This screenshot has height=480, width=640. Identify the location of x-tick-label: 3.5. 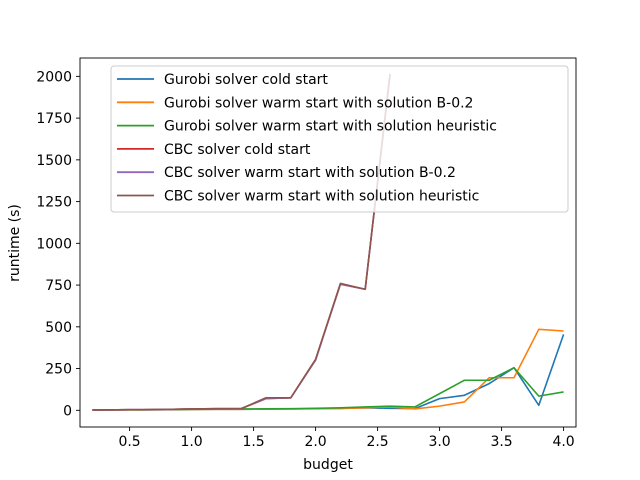
(501, 442).